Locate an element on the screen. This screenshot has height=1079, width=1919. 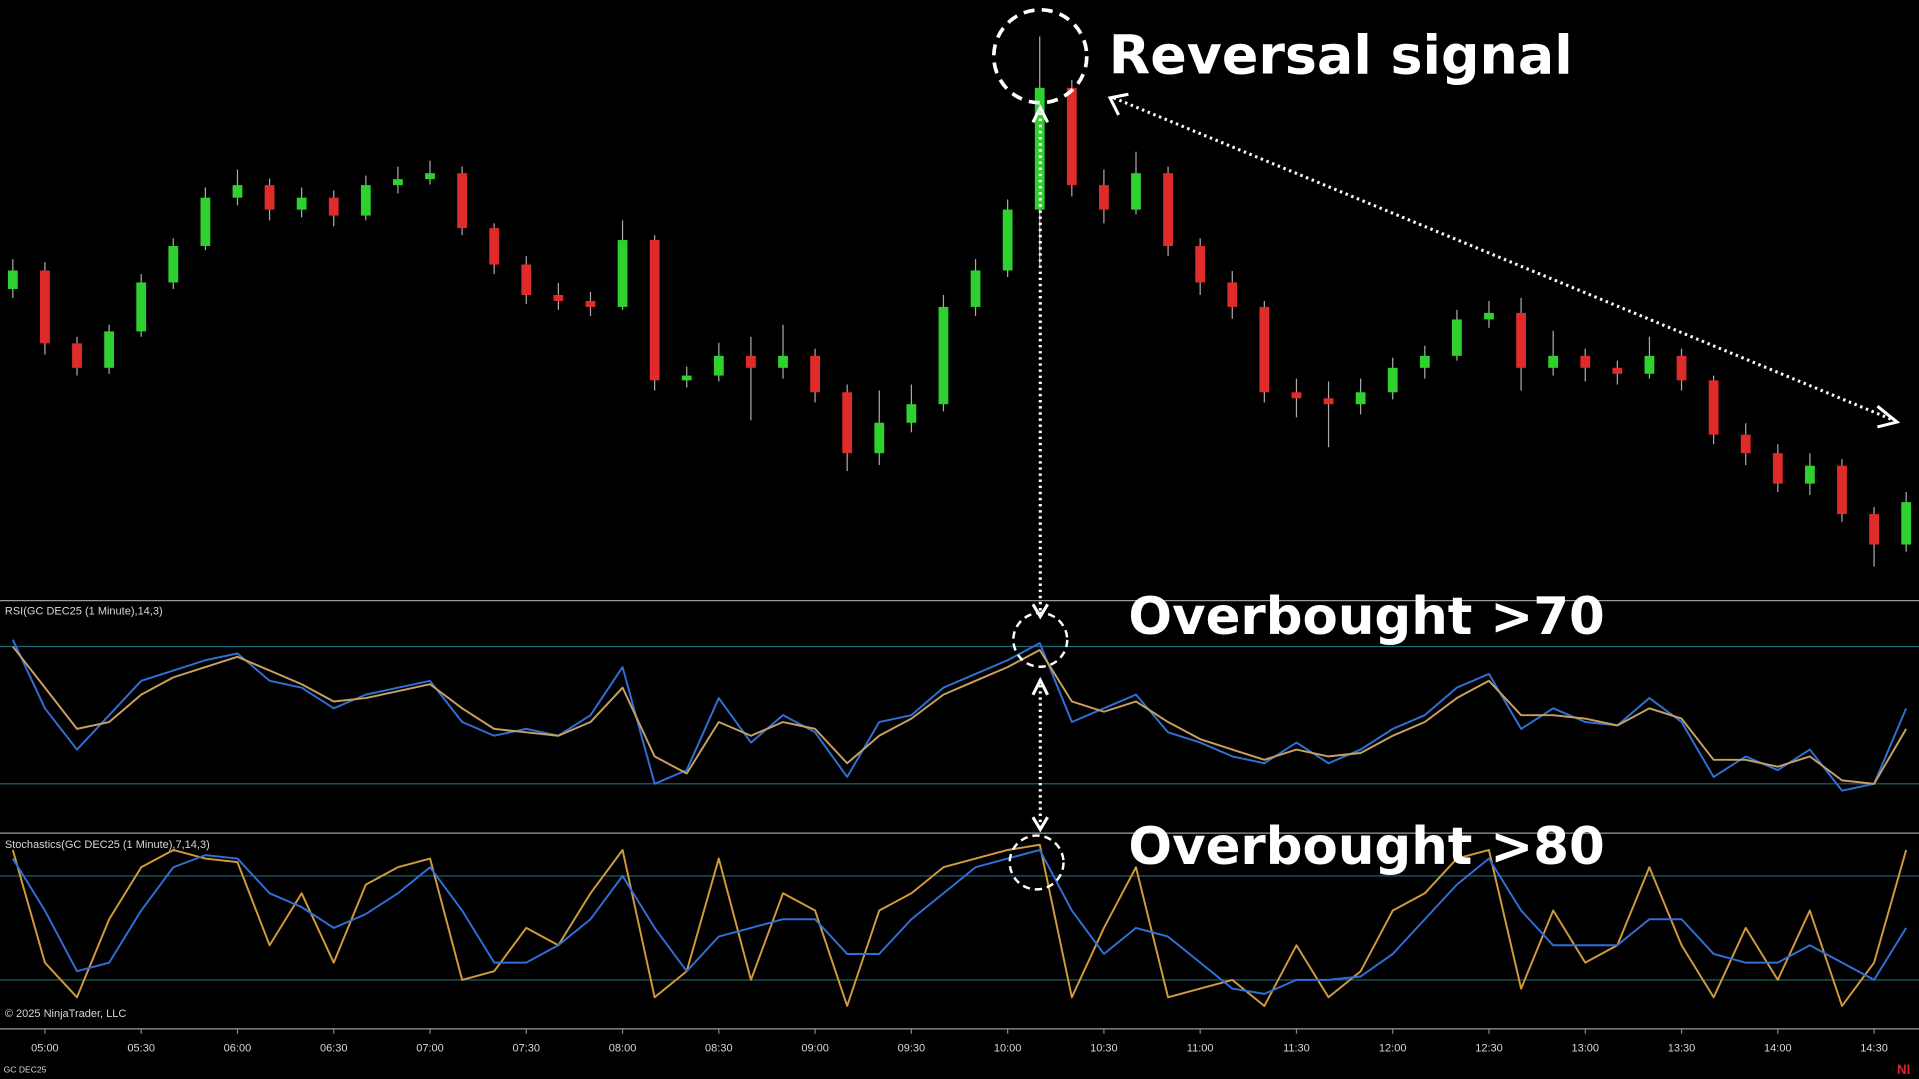
x-tick-label: 10:30 is located at coordinates (1104, 1048).